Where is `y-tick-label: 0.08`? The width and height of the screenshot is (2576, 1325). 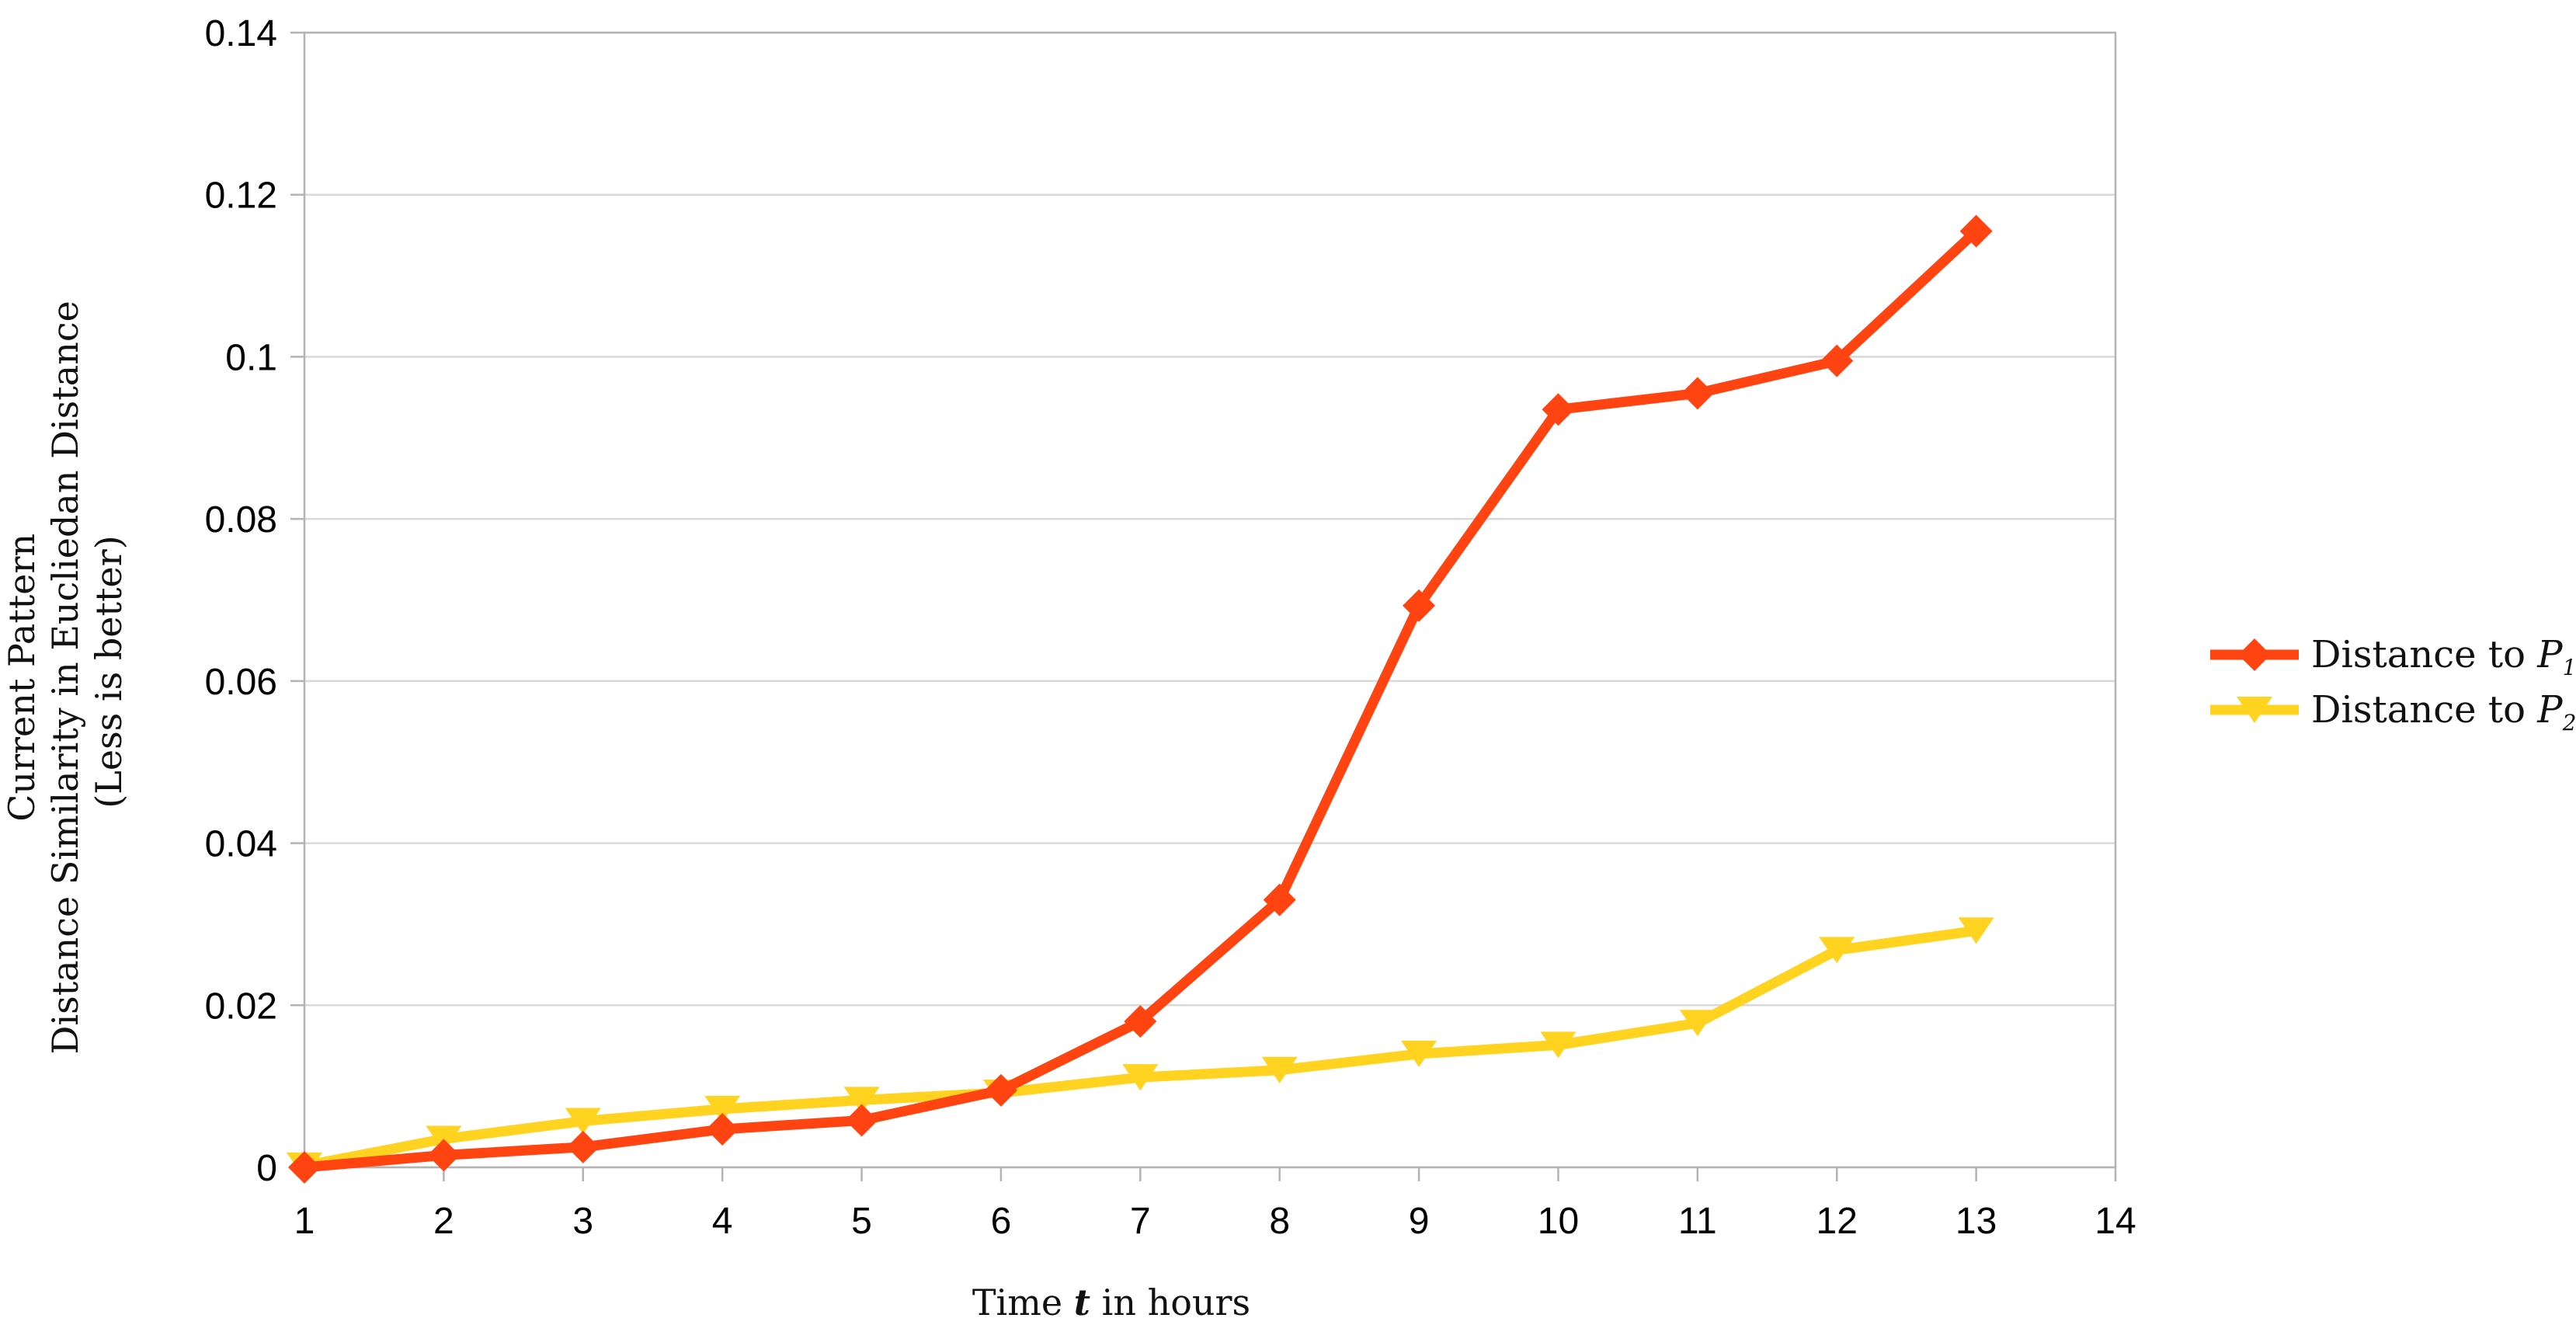
y-tick-label: 0.08 is located at coordinates (241, 520).